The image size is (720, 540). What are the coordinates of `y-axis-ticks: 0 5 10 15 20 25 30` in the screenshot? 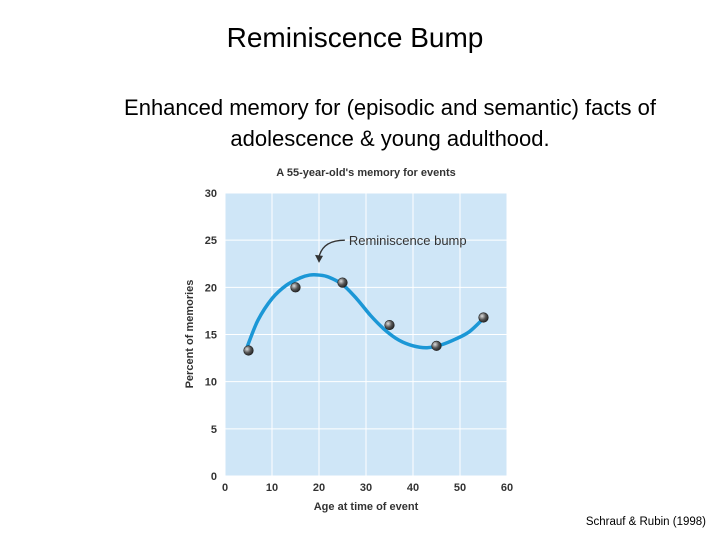 It's located at (211, 335).